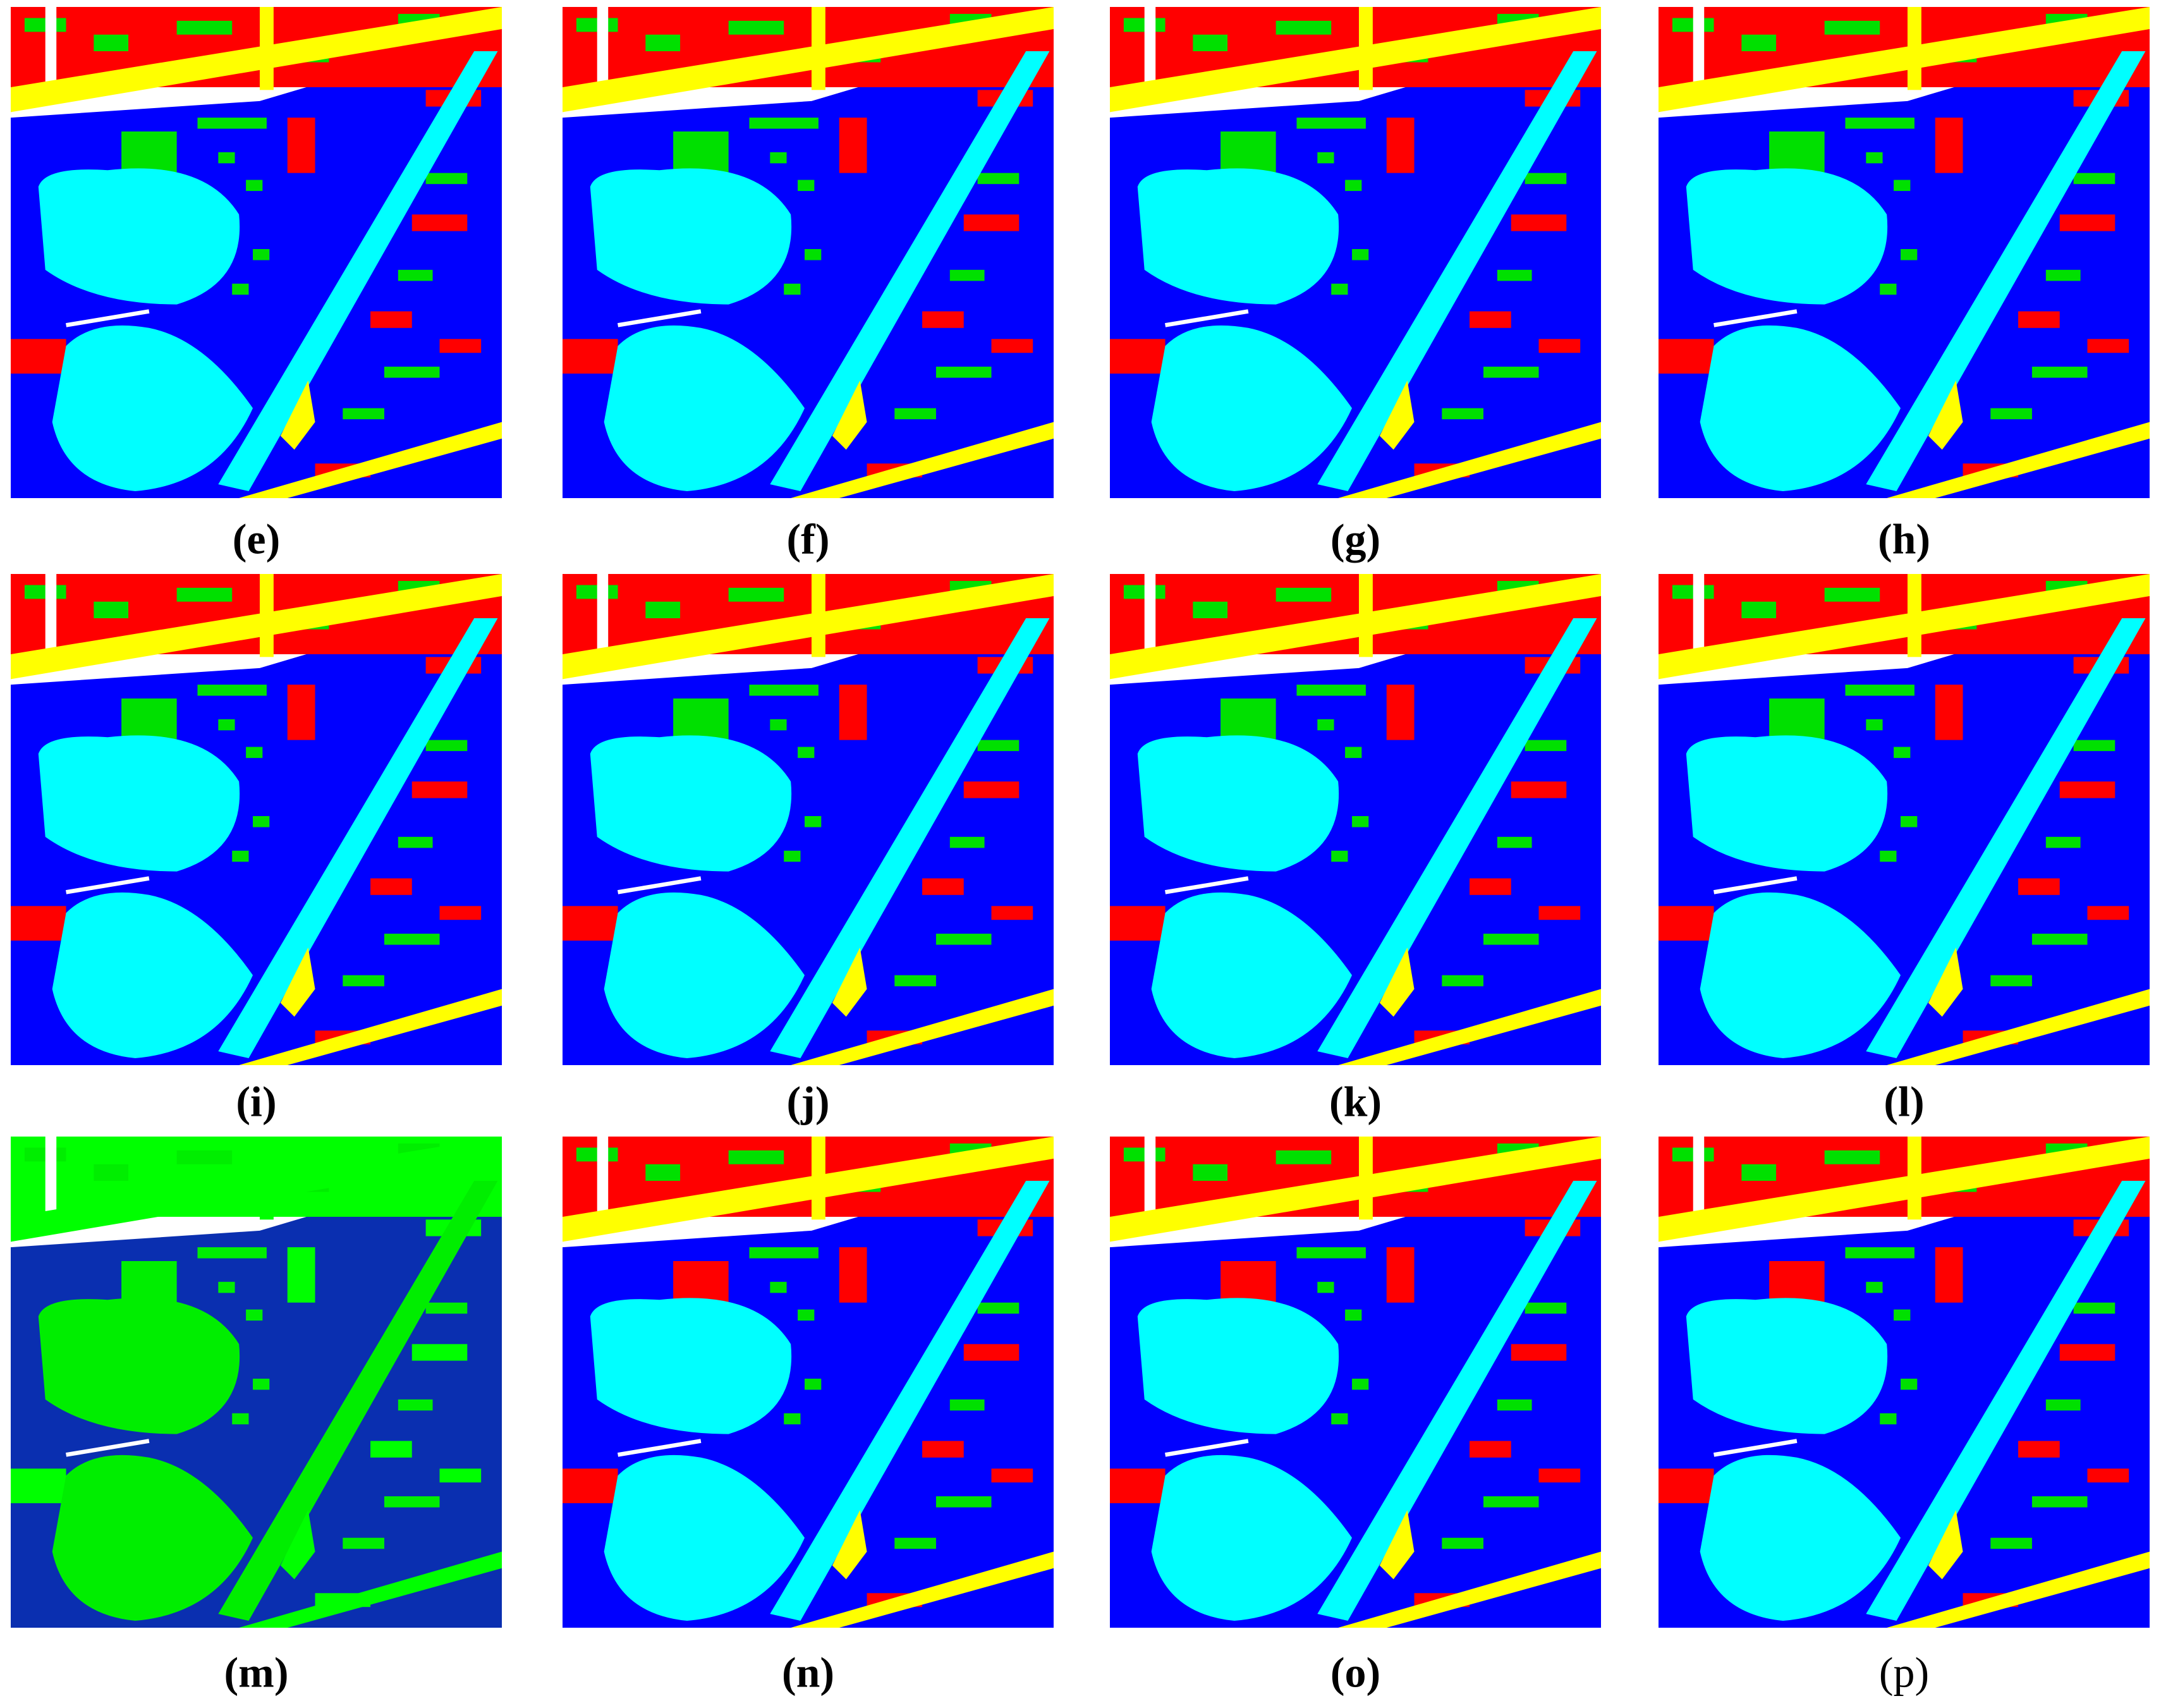  I want to click on panel: (l), so click(1905, 850).